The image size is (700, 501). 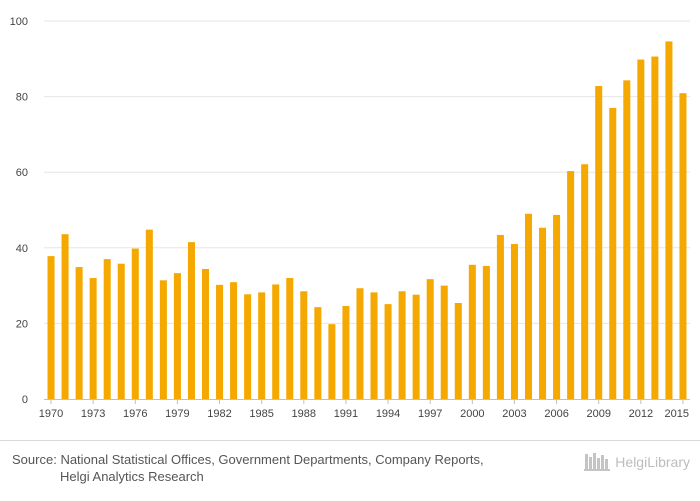 I want to click on bar-1974, so click(x=107, y=329).